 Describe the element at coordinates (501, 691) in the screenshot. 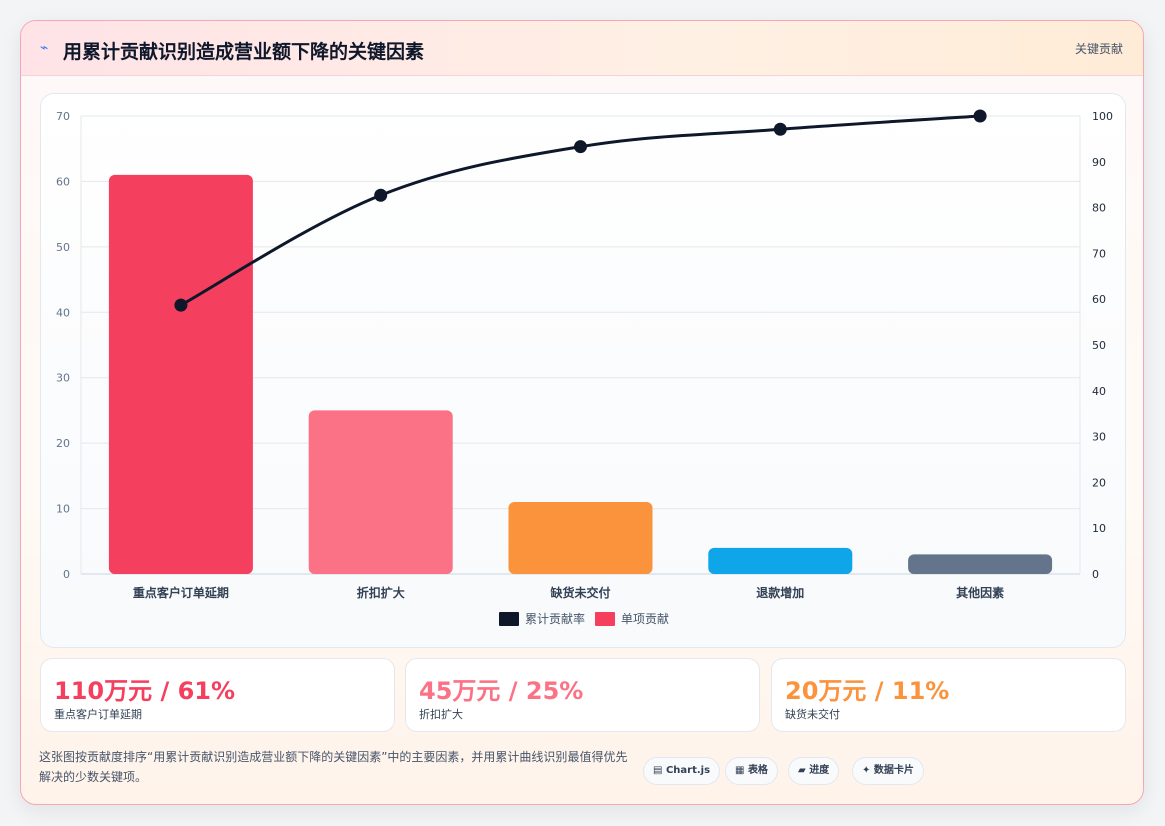

I see `kpi-value: 45万元 / 25%` at that location.